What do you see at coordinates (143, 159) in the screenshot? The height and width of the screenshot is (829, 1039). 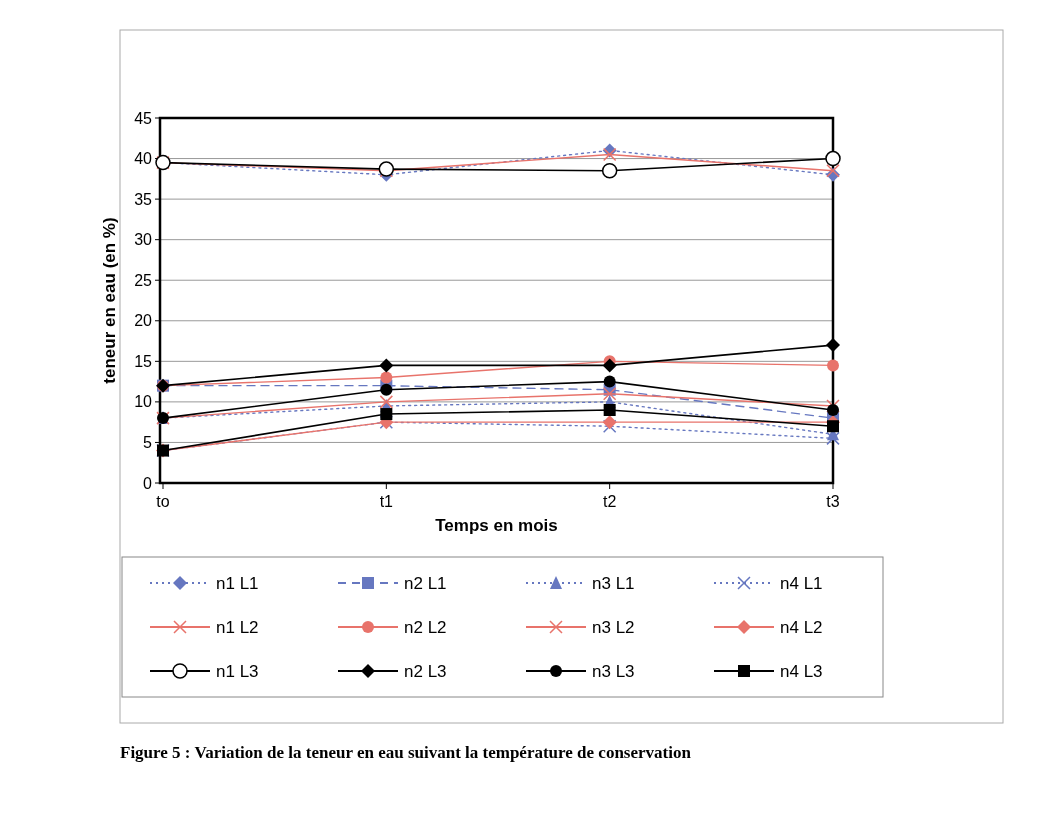 I see `y-tick-label: 40` at bounding box center [143, 159].